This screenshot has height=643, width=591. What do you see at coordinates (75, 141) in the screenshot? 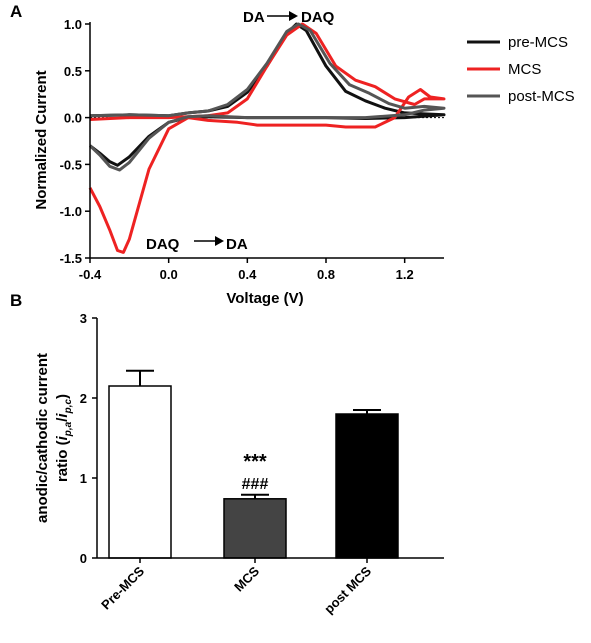
I see `cv-y-ticks: 1.0 0.5 0.0 -0.5 -1.0 -1.5` at bounding box center [75, 141].